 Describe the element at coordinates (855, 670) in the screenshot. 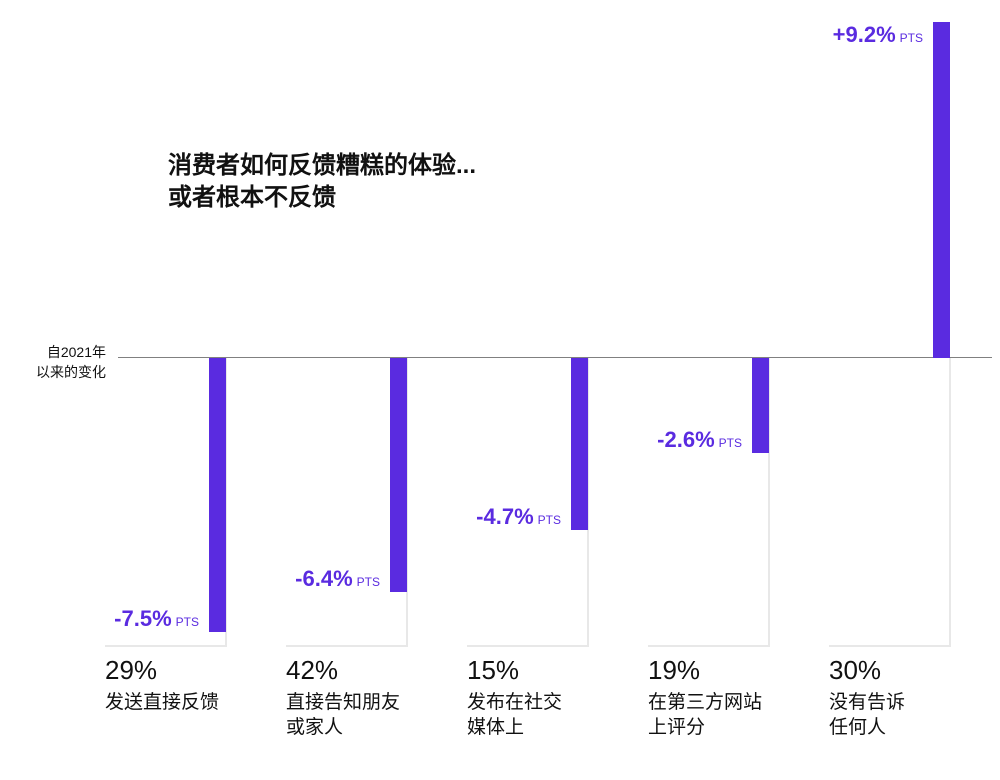

I see `share-label: 30%` at that location.